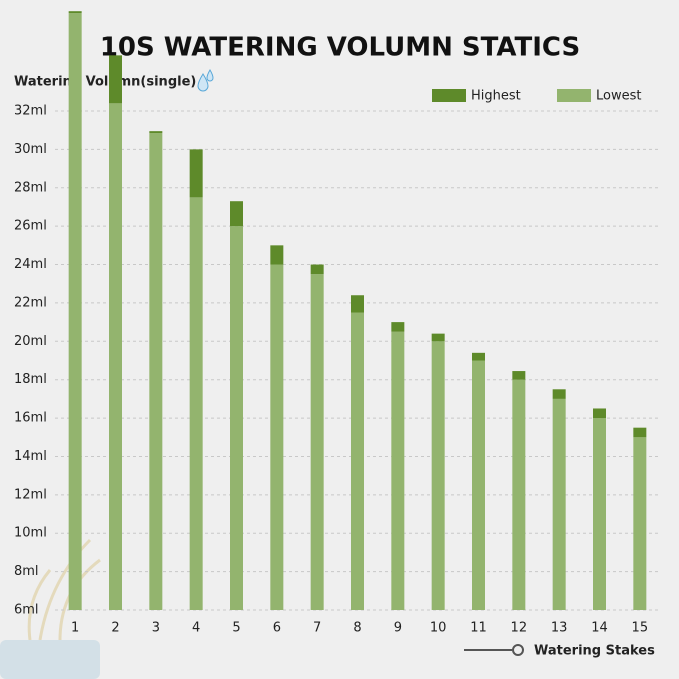  What do you see at coordinates (115, 628) in the screenshot?
I see `x-tick-label: 2` at bounding box center [115, 628].